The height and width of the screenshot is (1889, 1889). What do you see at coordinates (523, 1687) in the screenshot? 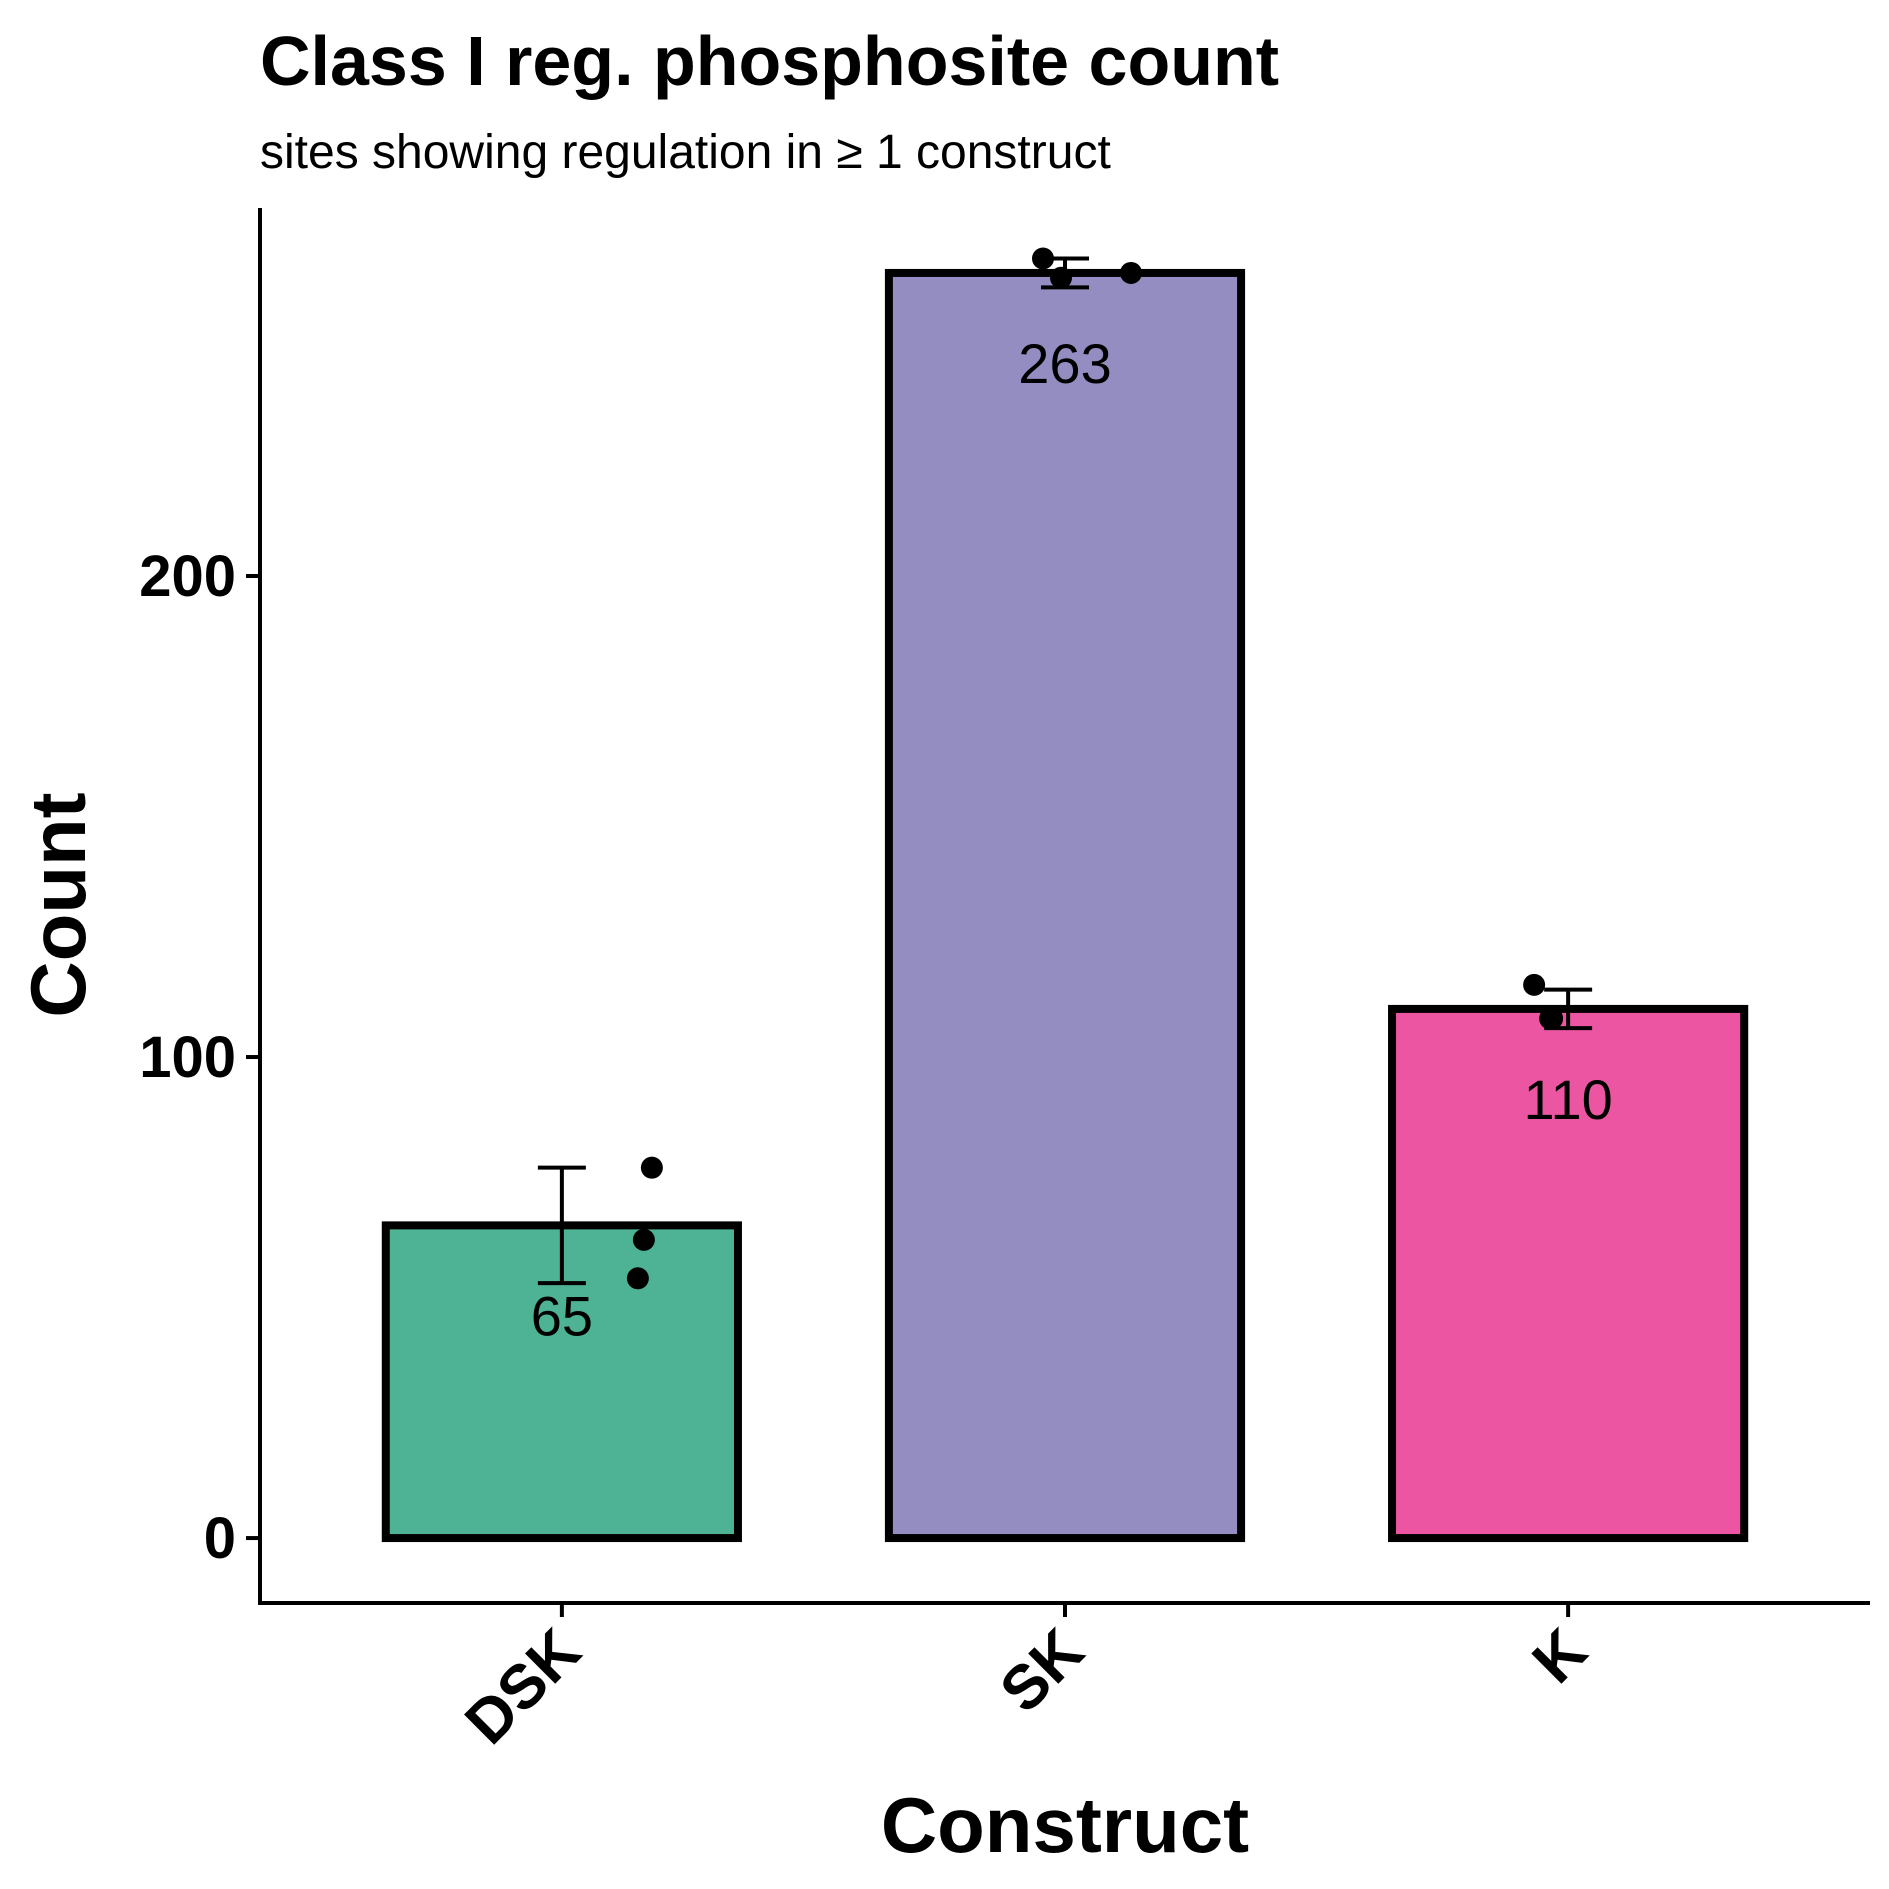
I see `x-tick-label: DSK` at bounding box center [523, 1687].